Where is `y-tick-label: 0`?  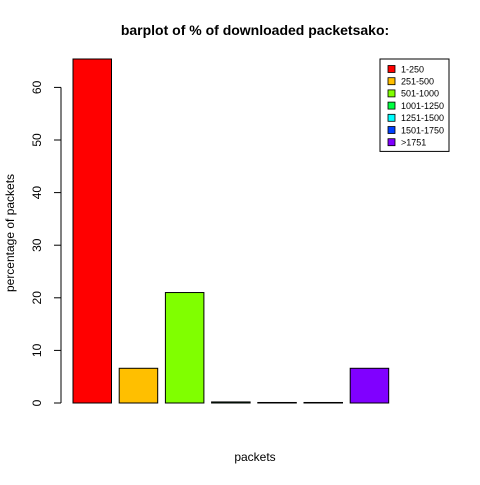
y-tick-label: 0 is located at coordinates (37, 402).